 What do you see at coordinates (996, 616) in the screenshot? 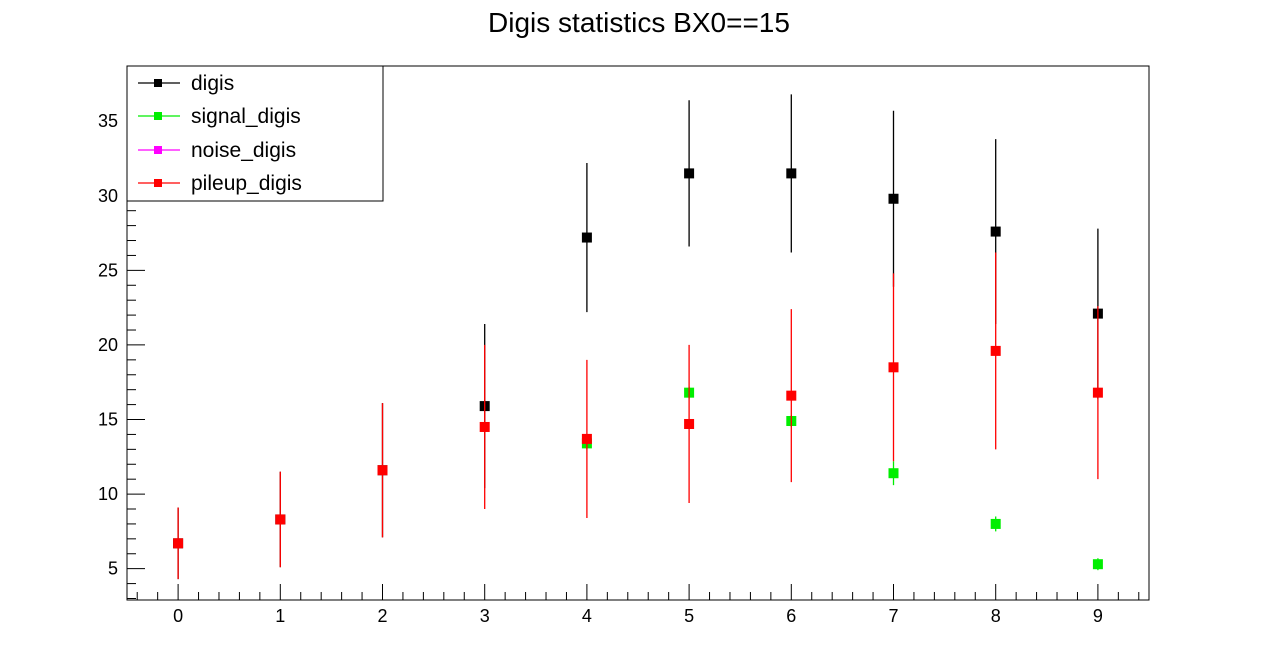
I see `x-tick-label: 8` at bounding box center [996, 616].